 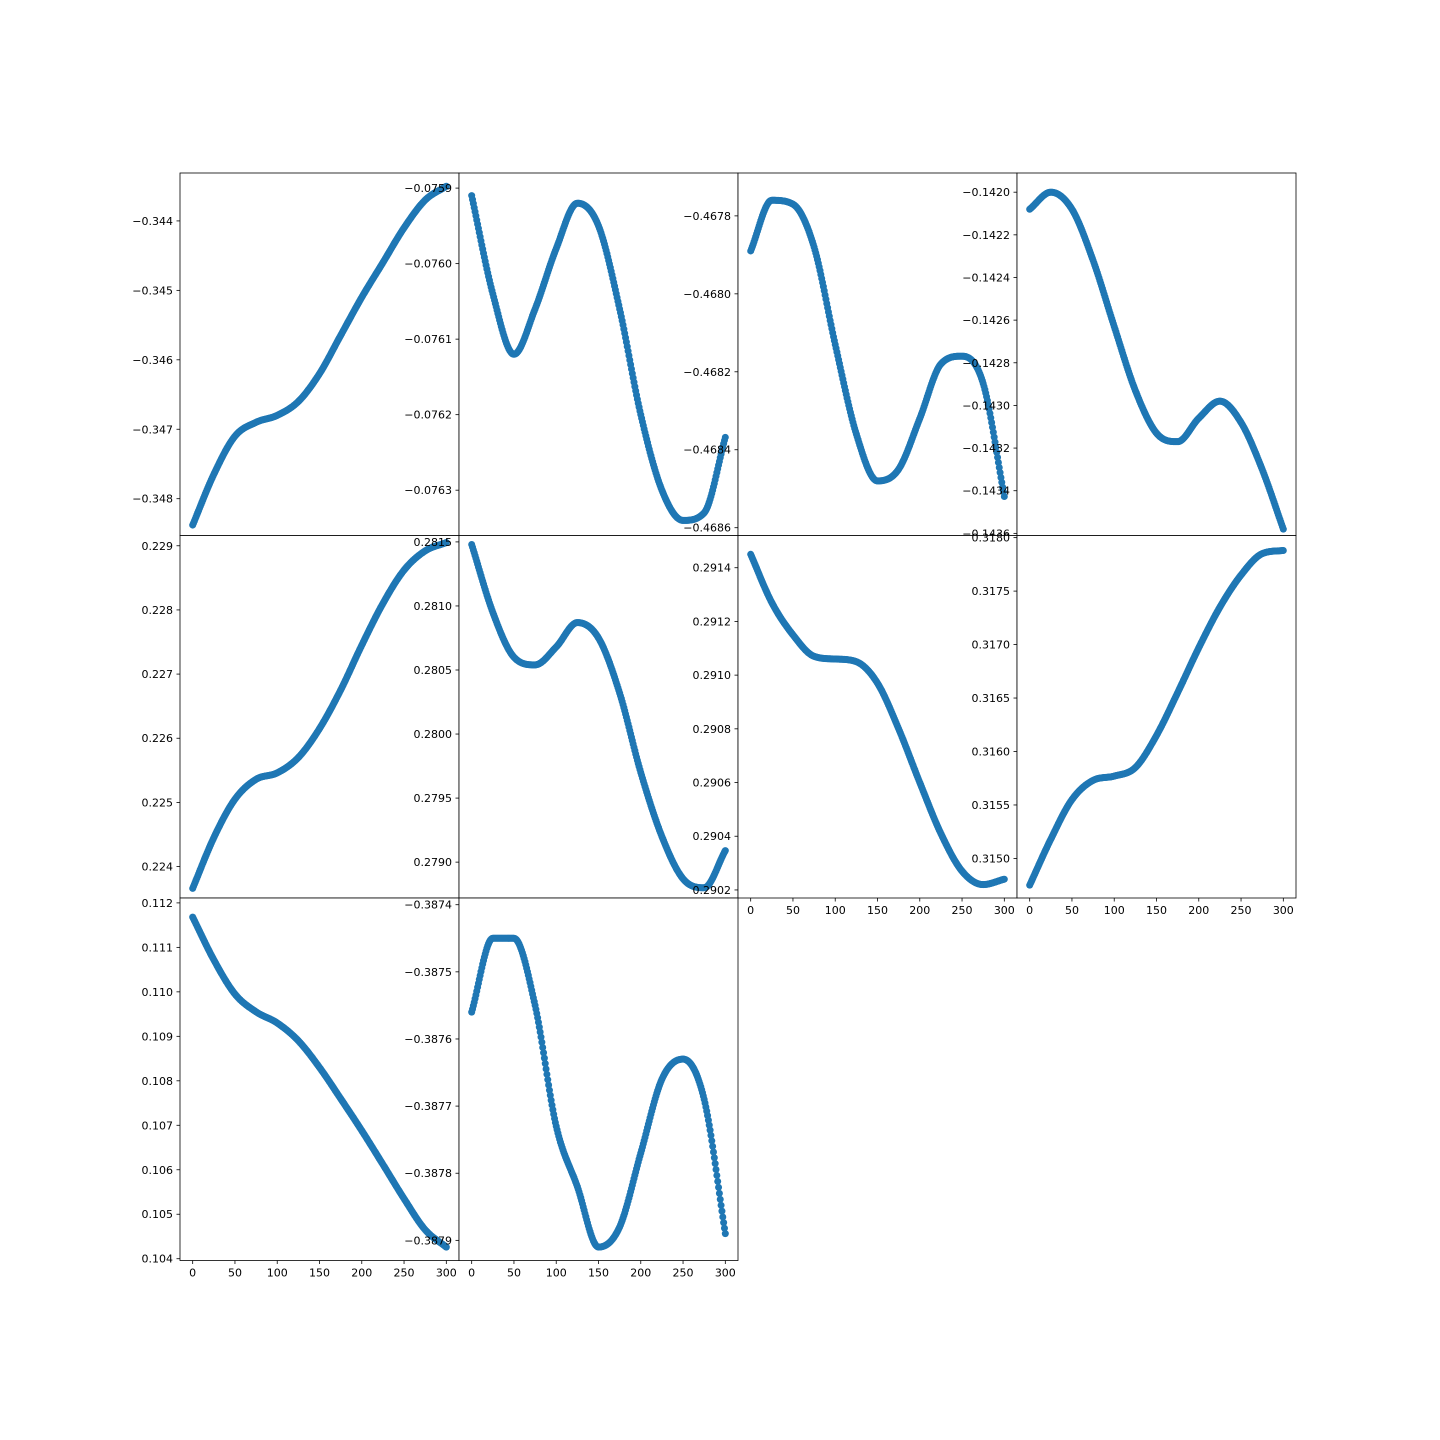 I want to click on y-tick-label: −0.1426, so click(x=986, y=320).